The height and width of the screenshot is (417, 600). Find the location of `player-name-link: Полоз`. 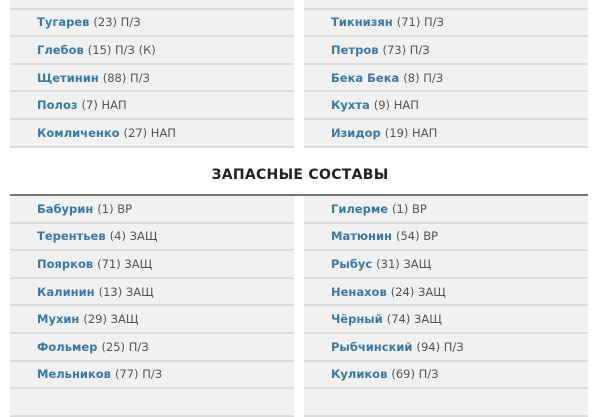

player-name-link: Полоз is located at coordinates (57, 105).